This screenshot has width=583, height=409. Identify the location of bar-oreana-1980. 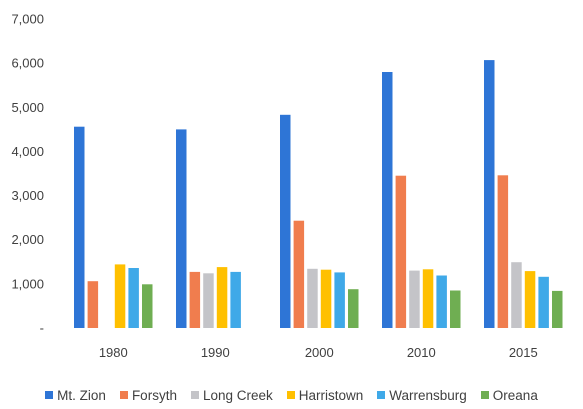
(147, 306).